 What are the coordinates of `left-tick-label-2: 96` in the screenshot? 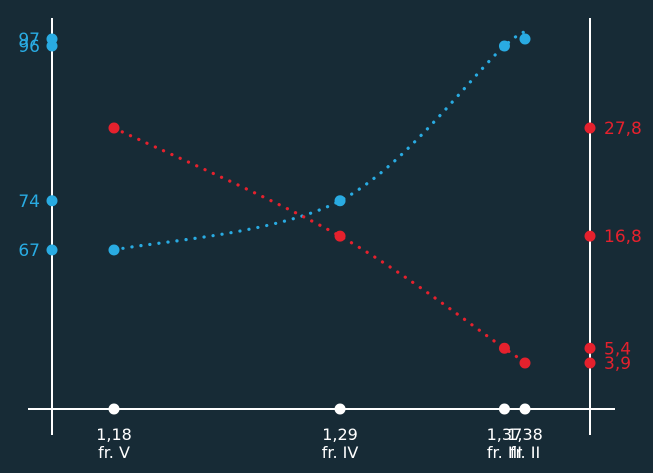 It's located at (29, 47).